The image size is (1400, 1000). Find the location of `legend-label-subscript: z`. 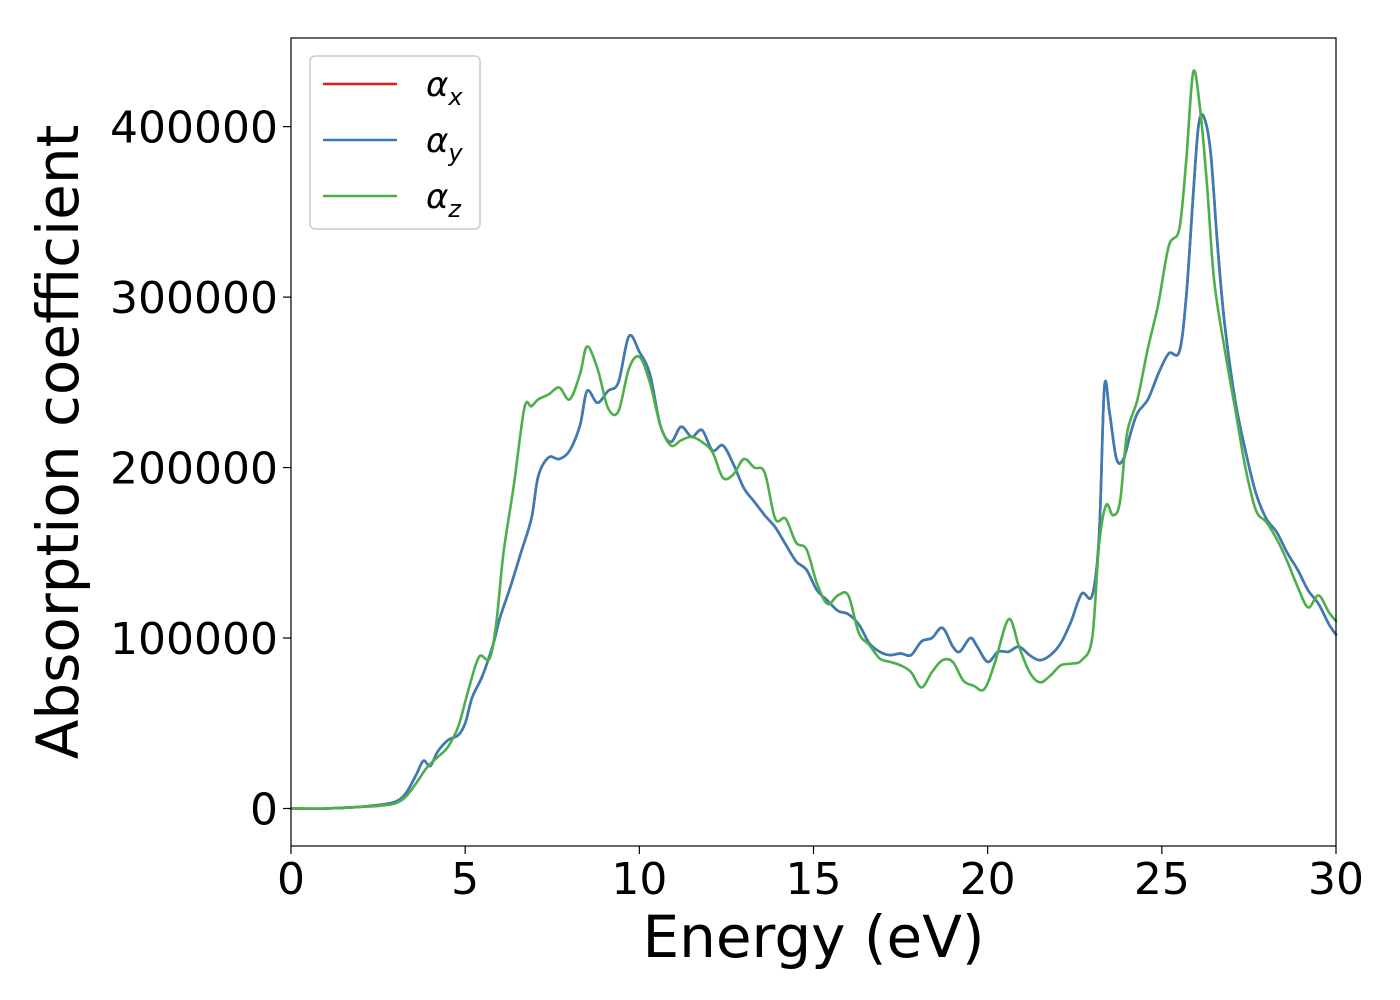

legend-label-subscript: z is located at coordinates (454, 209).